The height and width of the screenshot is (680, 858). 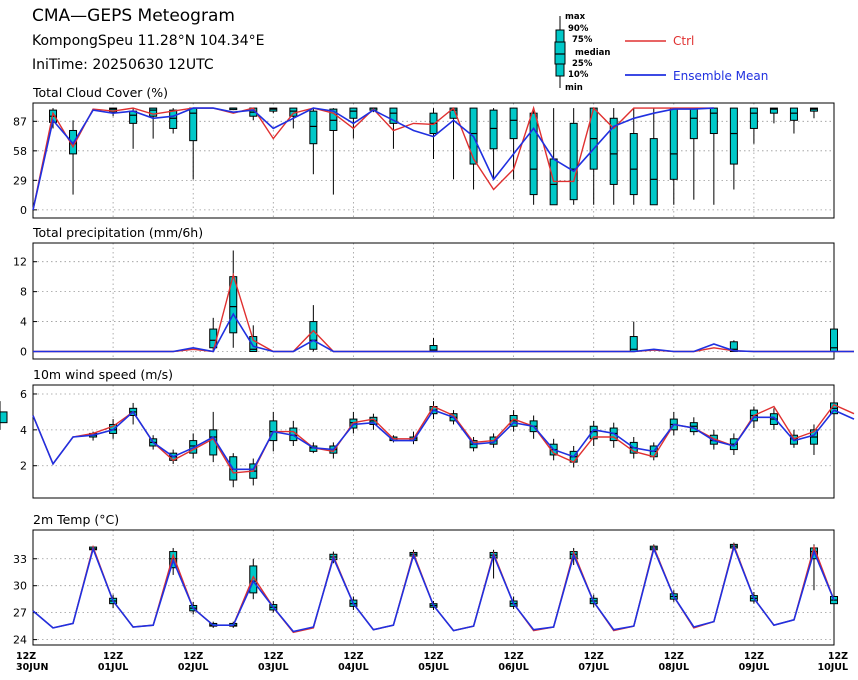 I want to click on y-tick-label: 8, so click(x=23, y=292).